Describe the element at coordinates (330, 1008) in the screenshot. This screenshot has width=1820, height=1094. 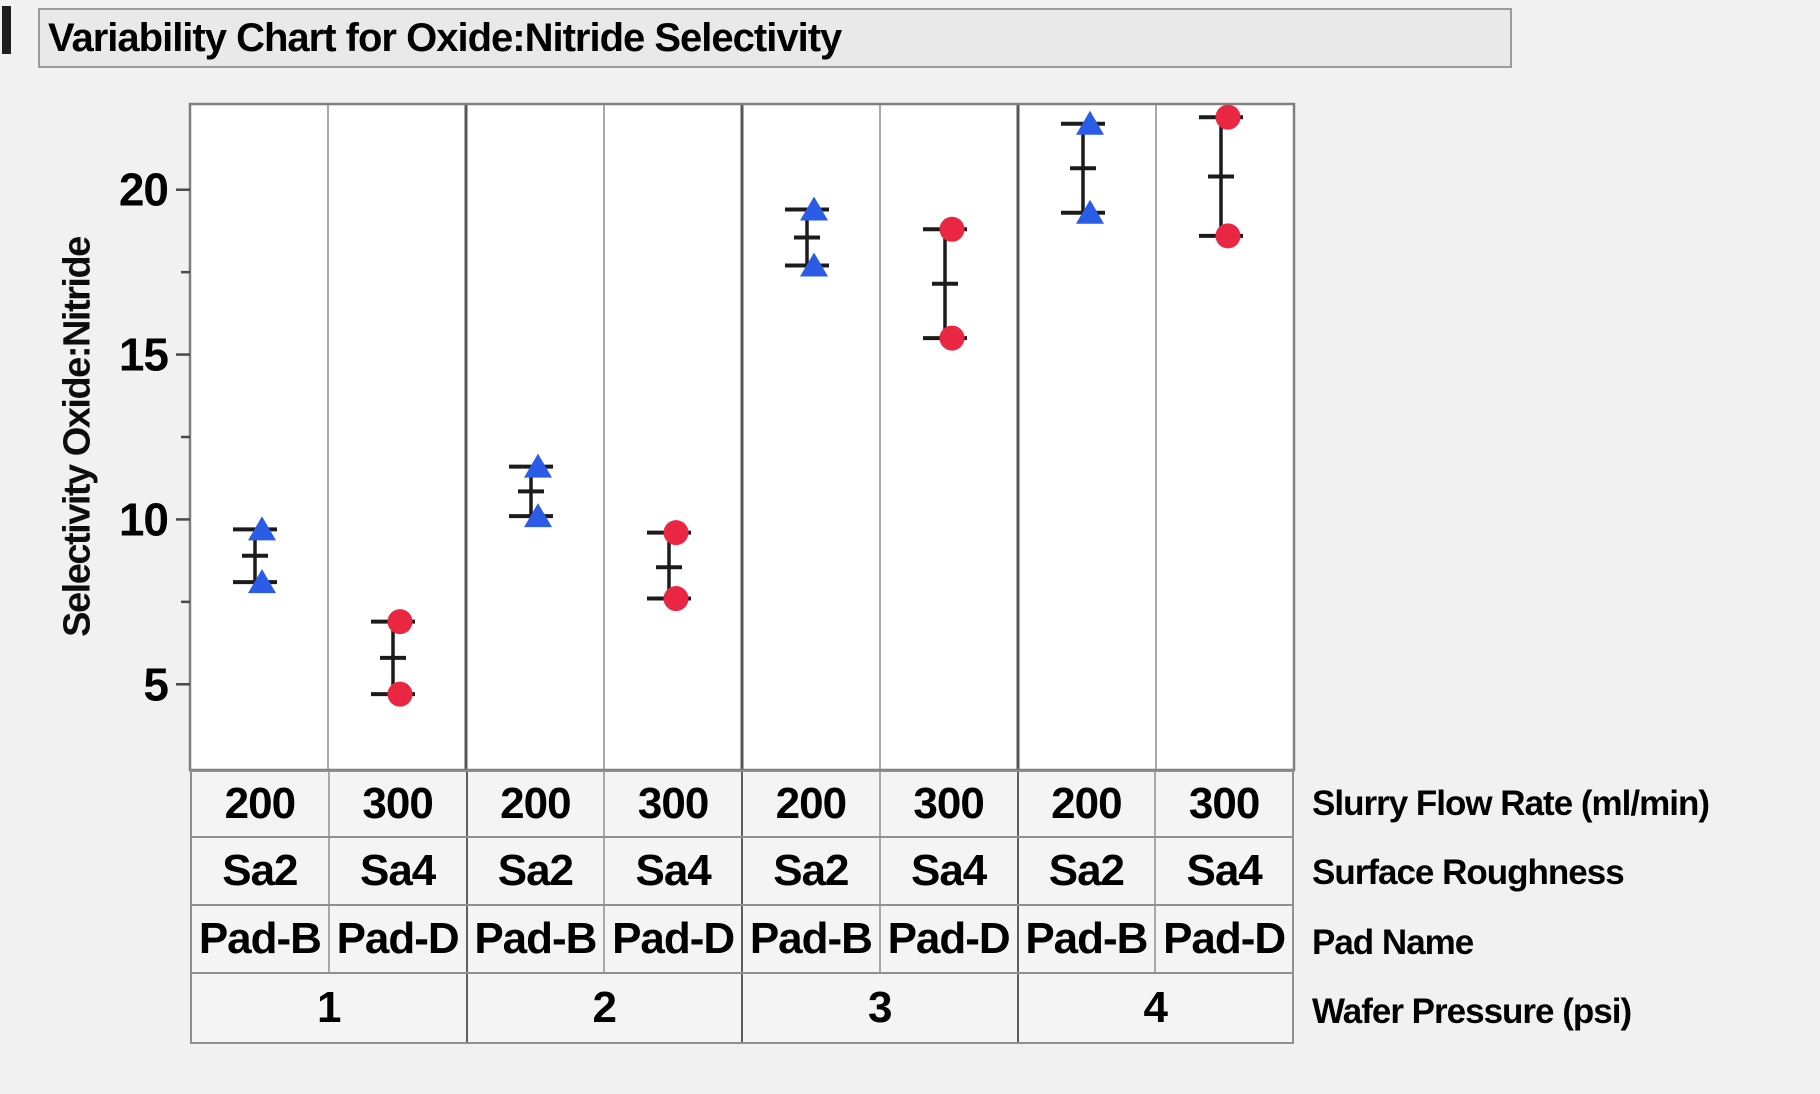
I see `factor-cell: 1` at that location.